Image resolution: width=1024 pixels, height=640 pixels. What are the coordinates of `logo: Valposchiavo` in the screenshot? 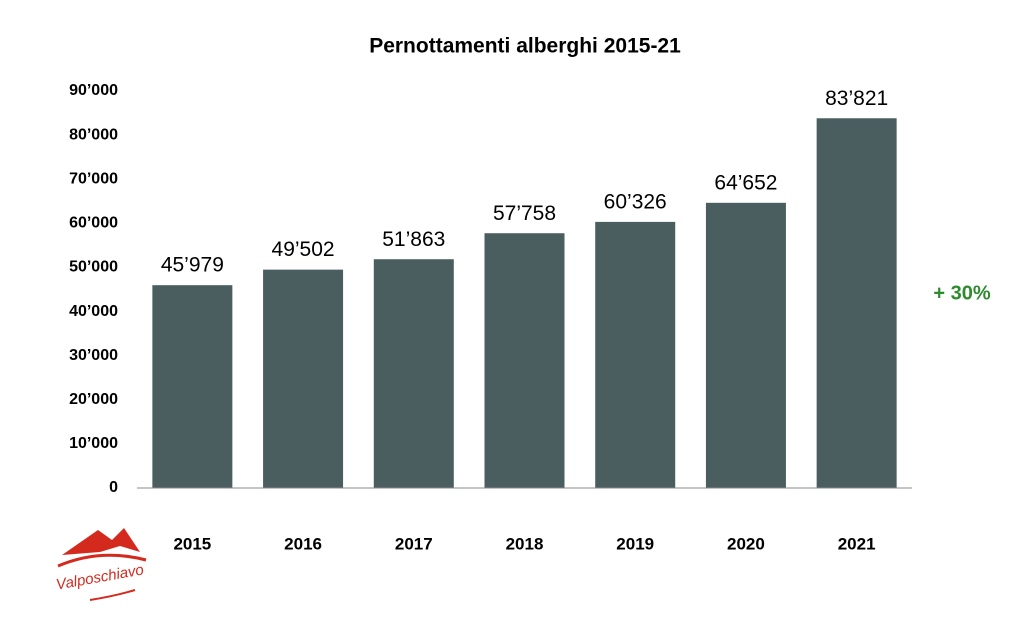 It's located at (101, 564).